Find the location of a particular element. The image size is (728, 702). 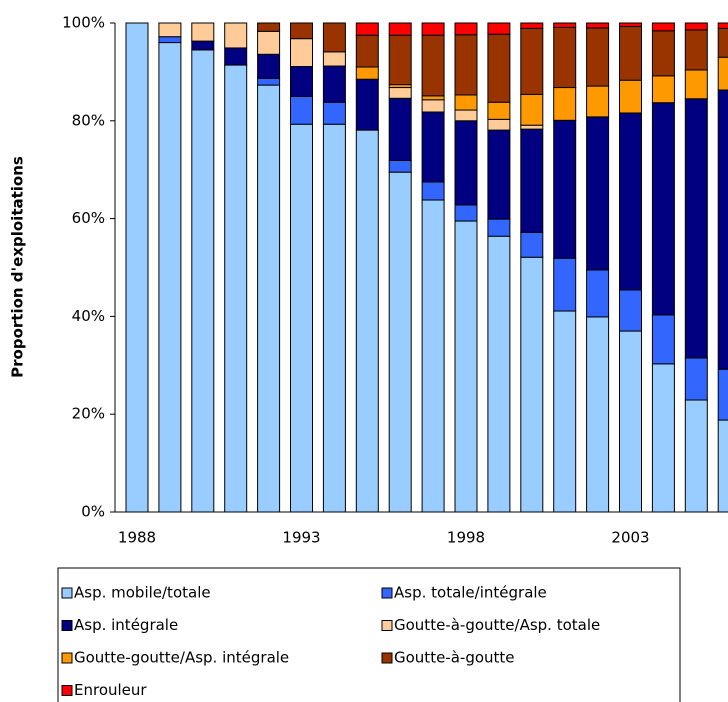

x-tick-label: 1998 is located at coordinates (466, 538).